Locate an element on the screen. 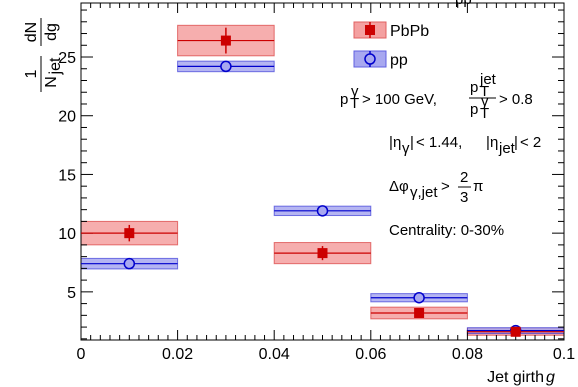 Image resolution: width=578 pixels, height=387 pixels. annotation-centrality: Centrality: 0-30% is located at coordinates (446, 230).